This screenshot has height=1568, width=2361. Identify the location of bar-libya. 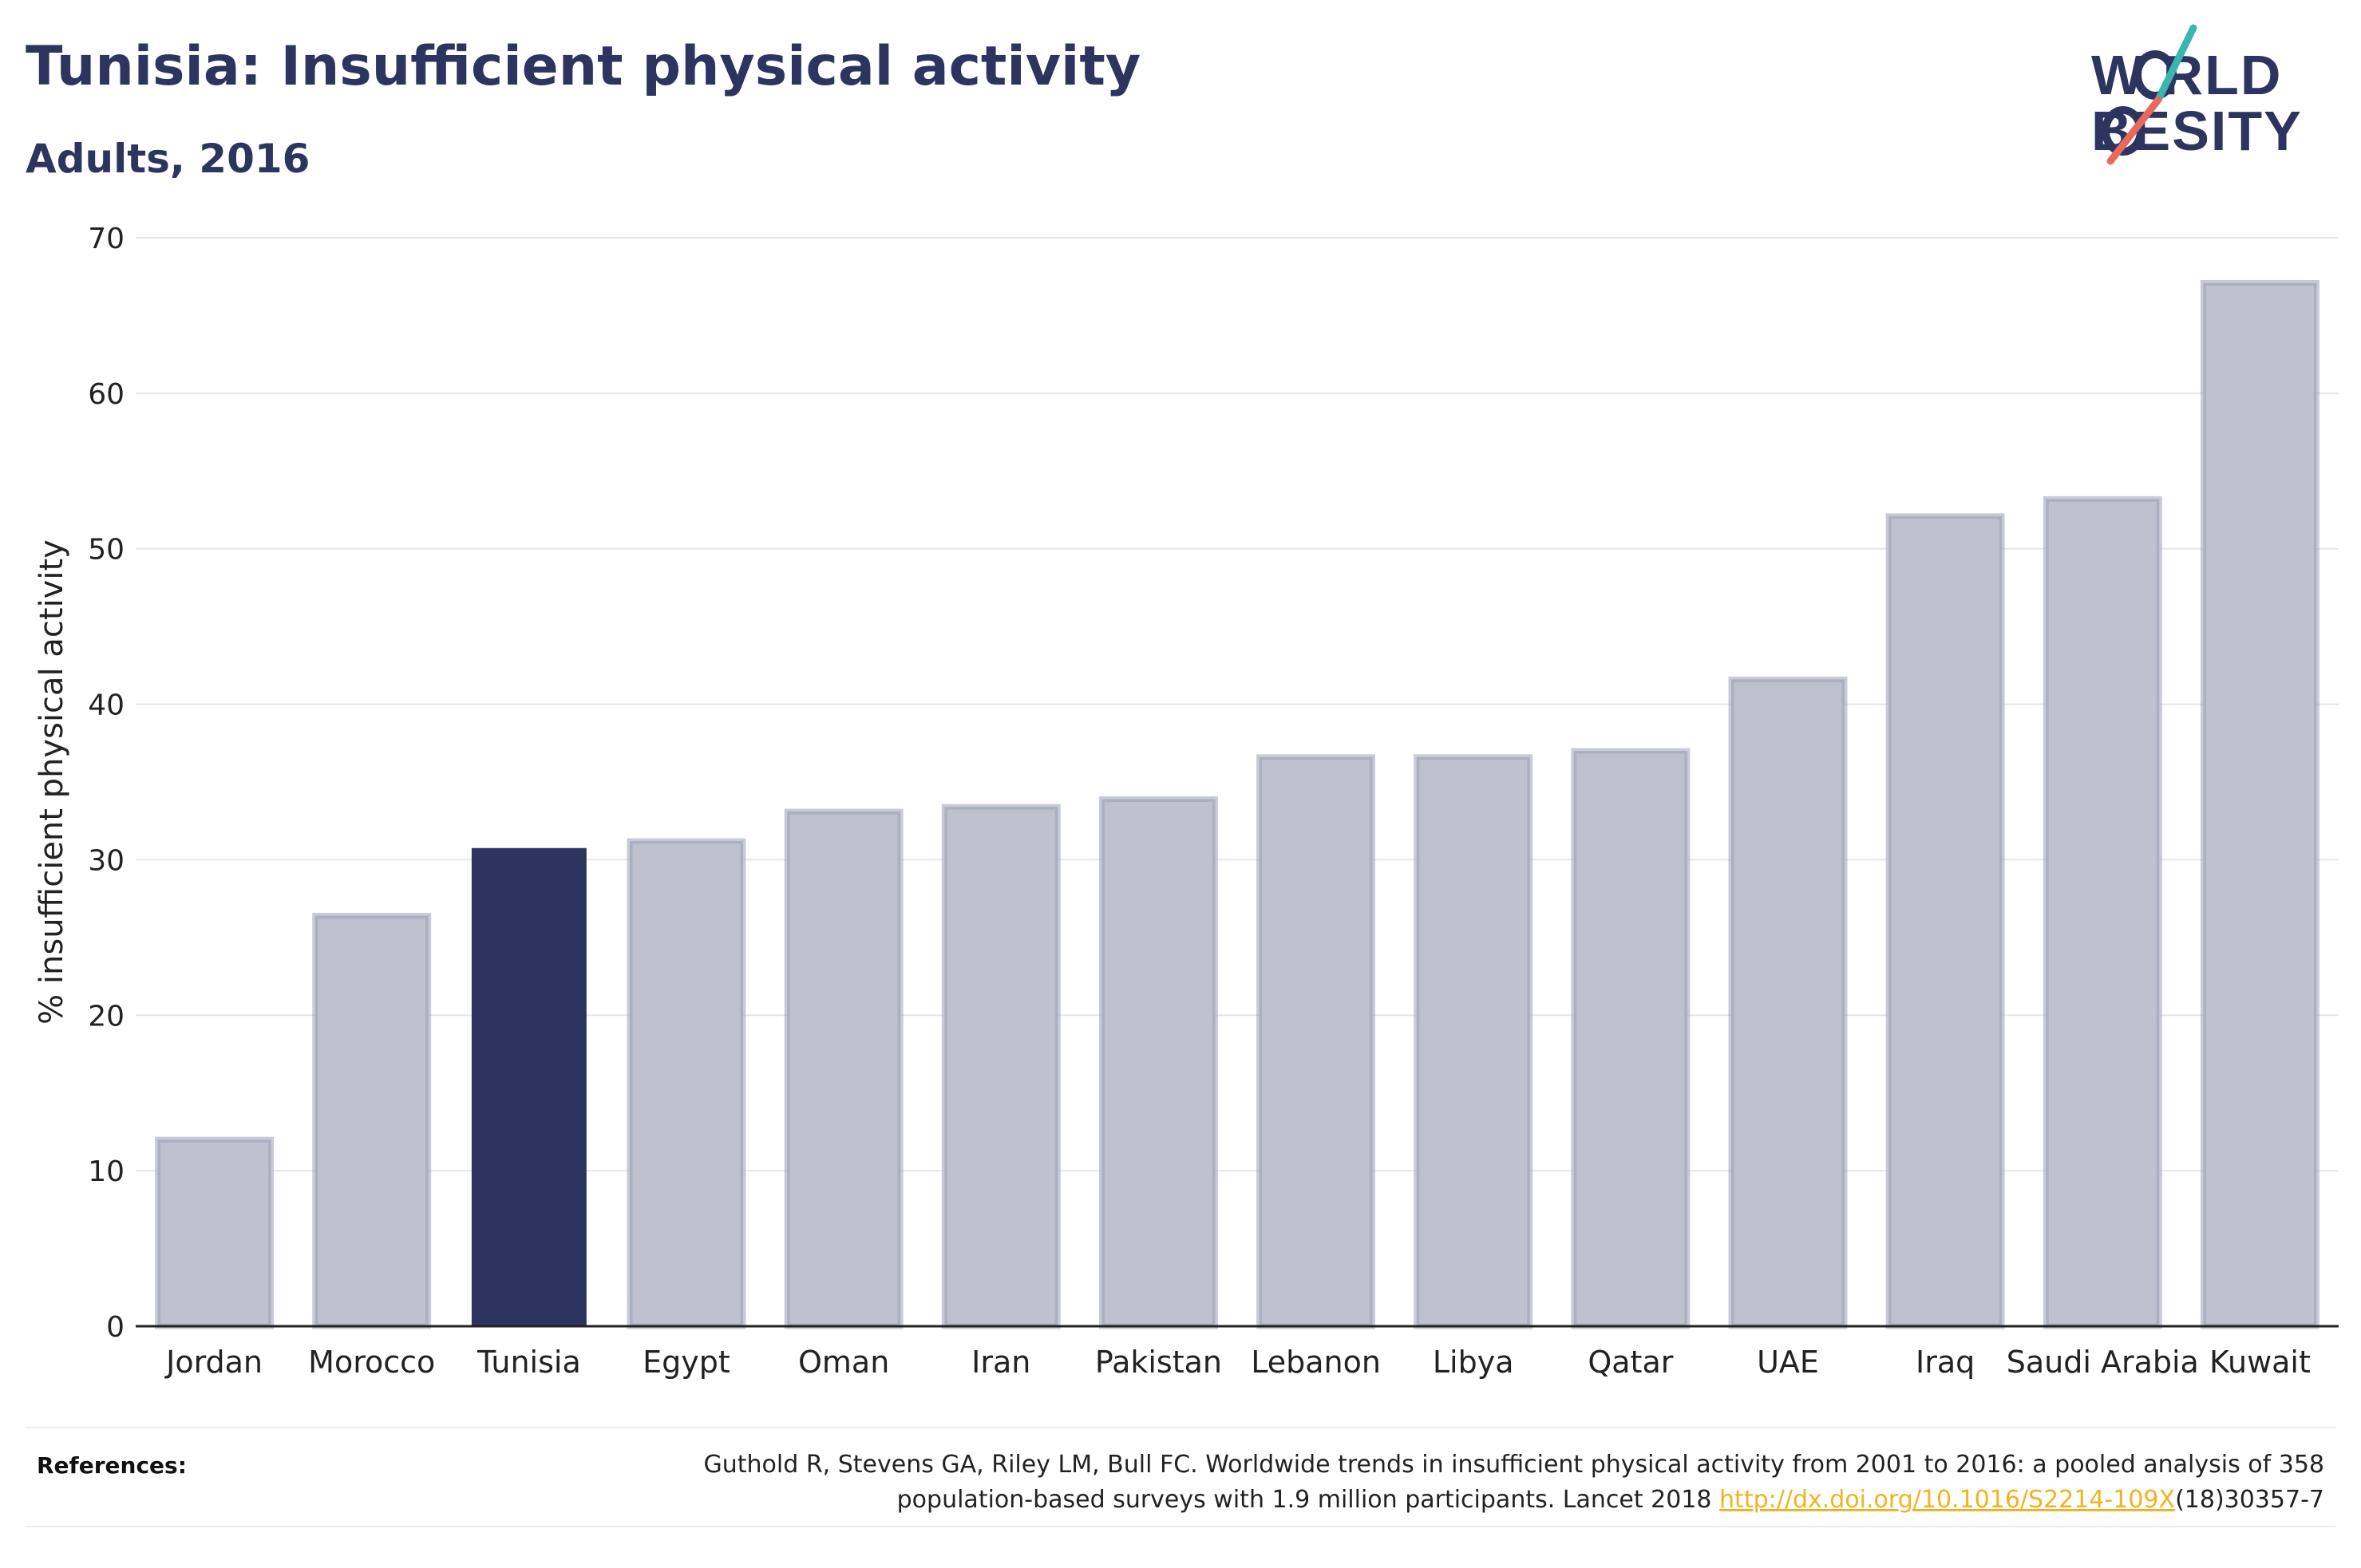
(1473, 1041).